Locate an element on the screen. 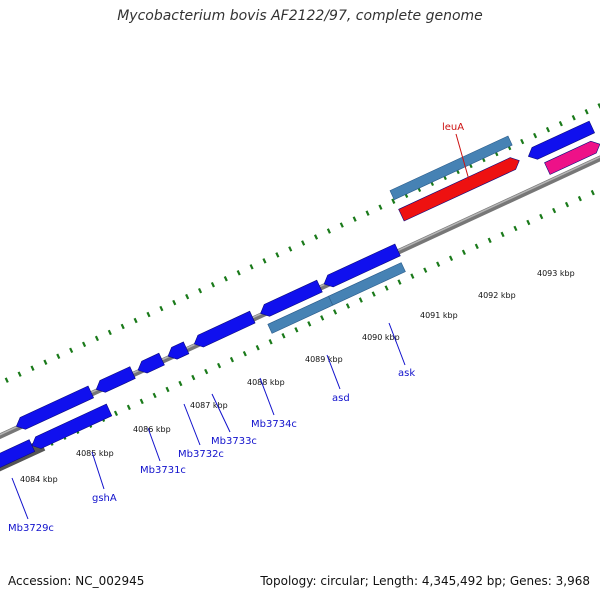 Image resolution: width=600 pixels, height=600 pixels. gene-ask-upper is located at coordinates (362, 265).